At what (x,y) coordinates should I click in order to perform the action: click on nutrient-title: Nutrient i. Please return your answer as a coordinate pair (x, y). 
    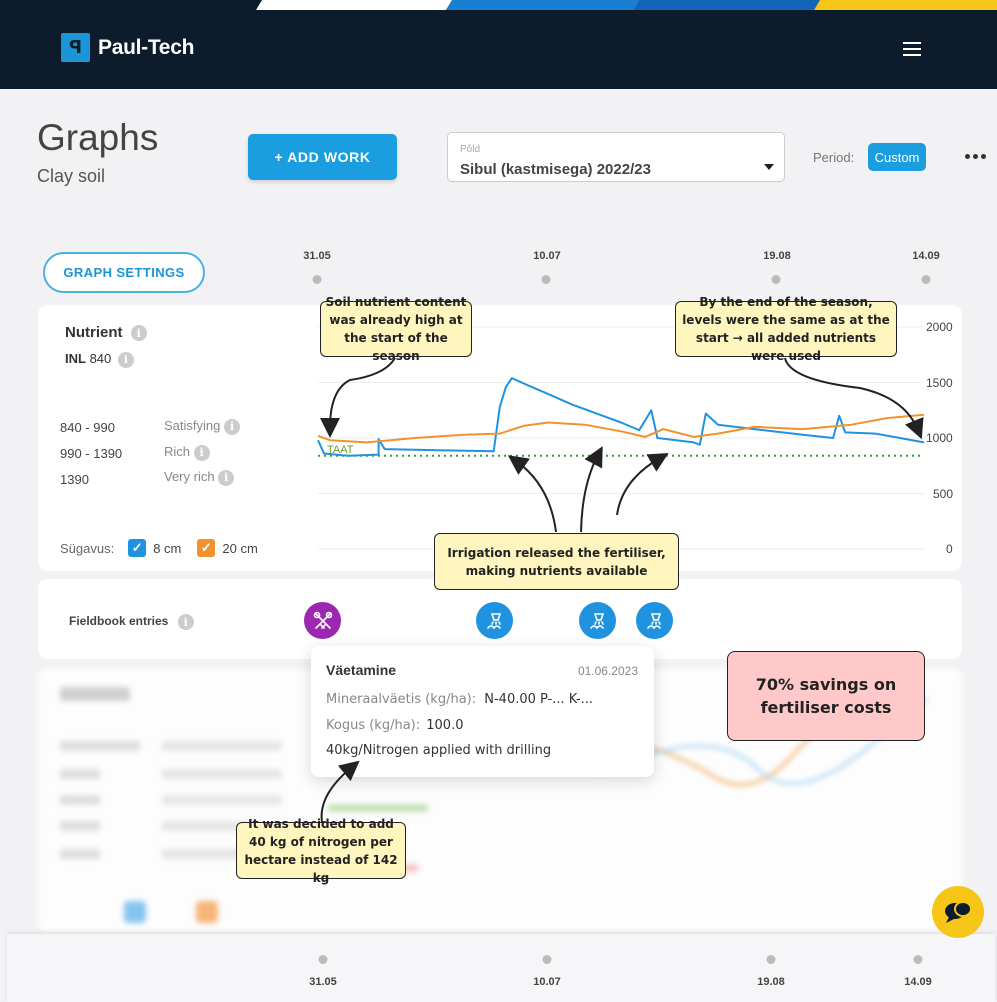
    Looking at the image, I should click on (106, 333).